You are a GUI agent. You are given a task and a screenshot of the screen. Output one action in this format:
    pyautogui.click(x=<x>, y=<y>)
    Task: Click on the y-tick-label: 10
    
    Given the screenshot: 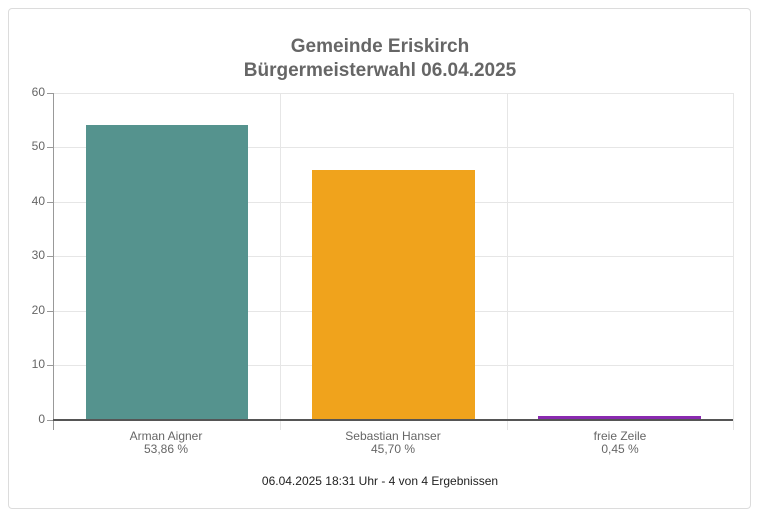 What is the action you would take?
    pyautogui.click(x=38, y=364)
    